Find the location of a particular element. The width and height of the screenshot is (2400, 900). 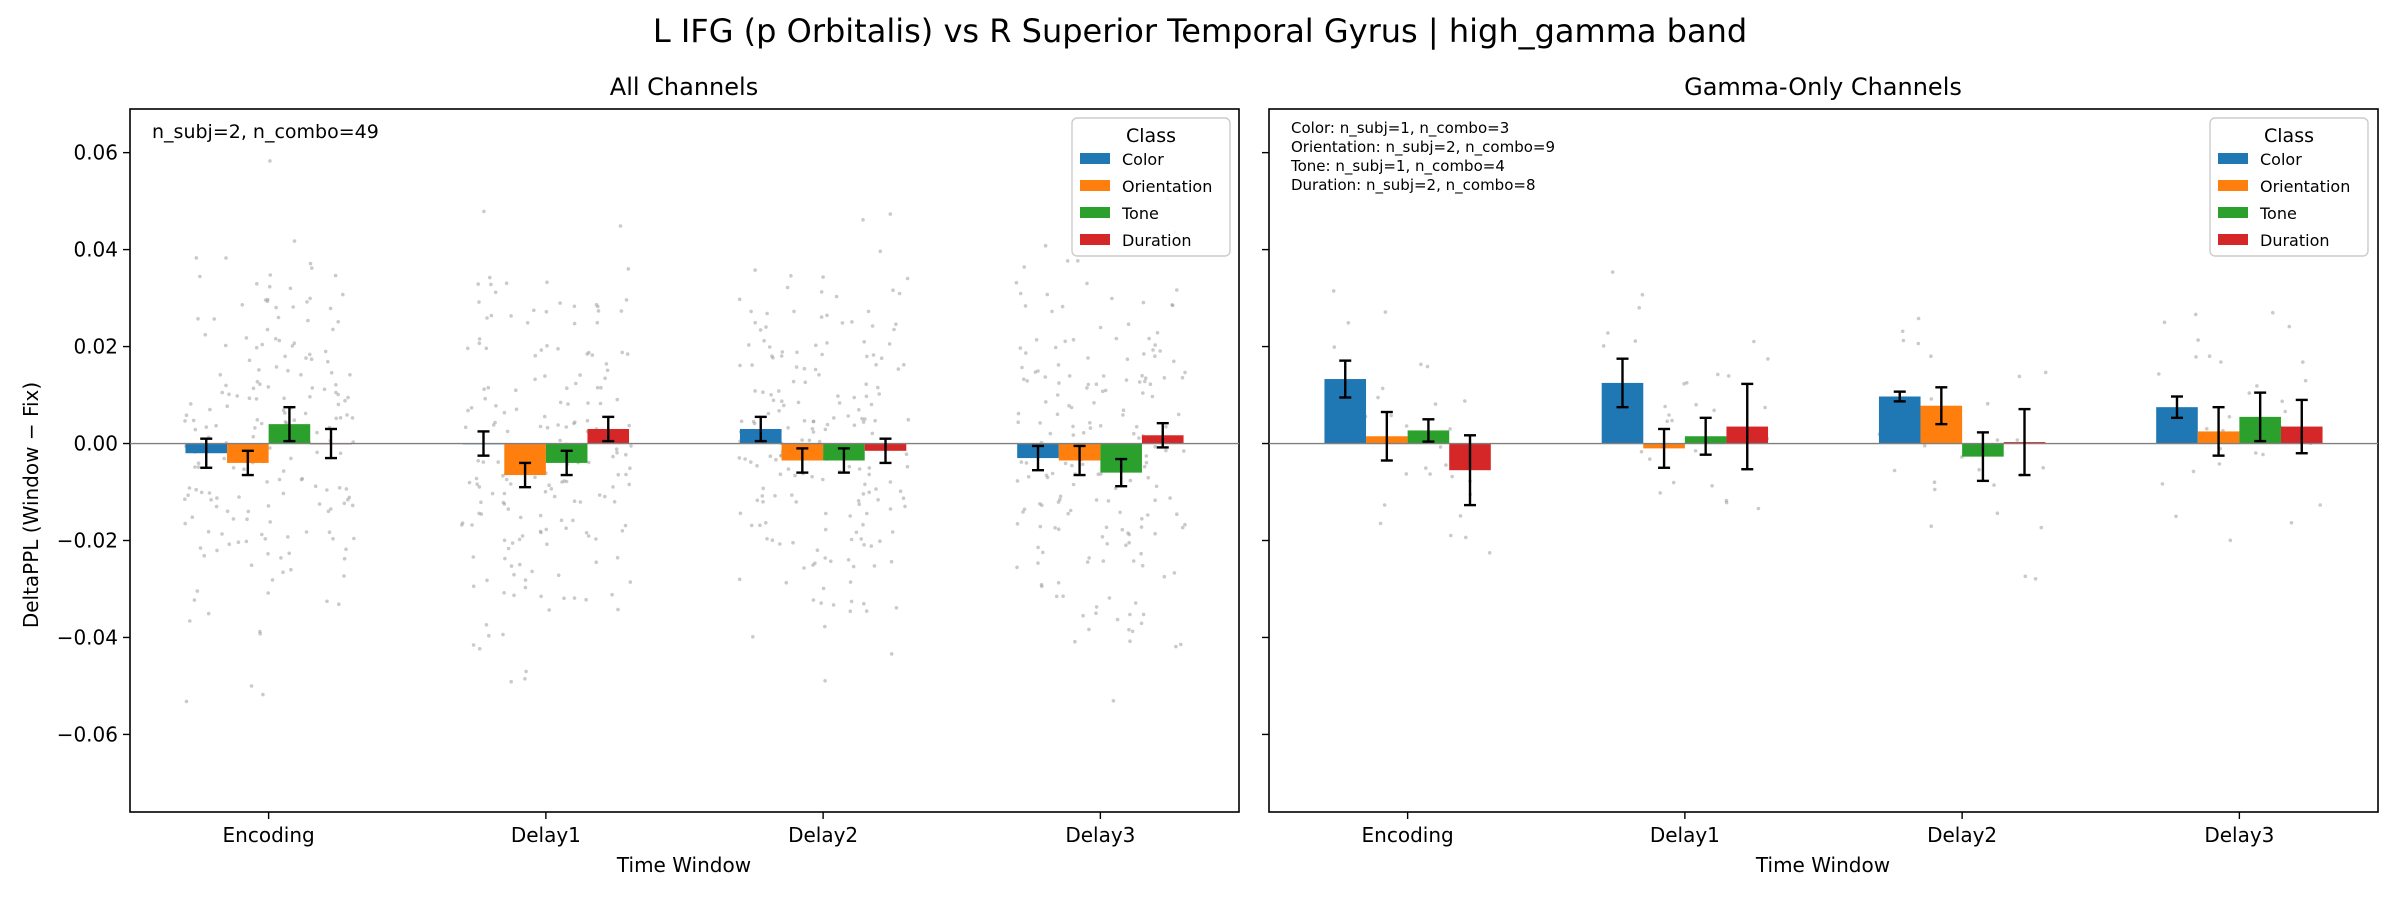

x-tick-label: Delay3 is located at coordinates (2239, 835).